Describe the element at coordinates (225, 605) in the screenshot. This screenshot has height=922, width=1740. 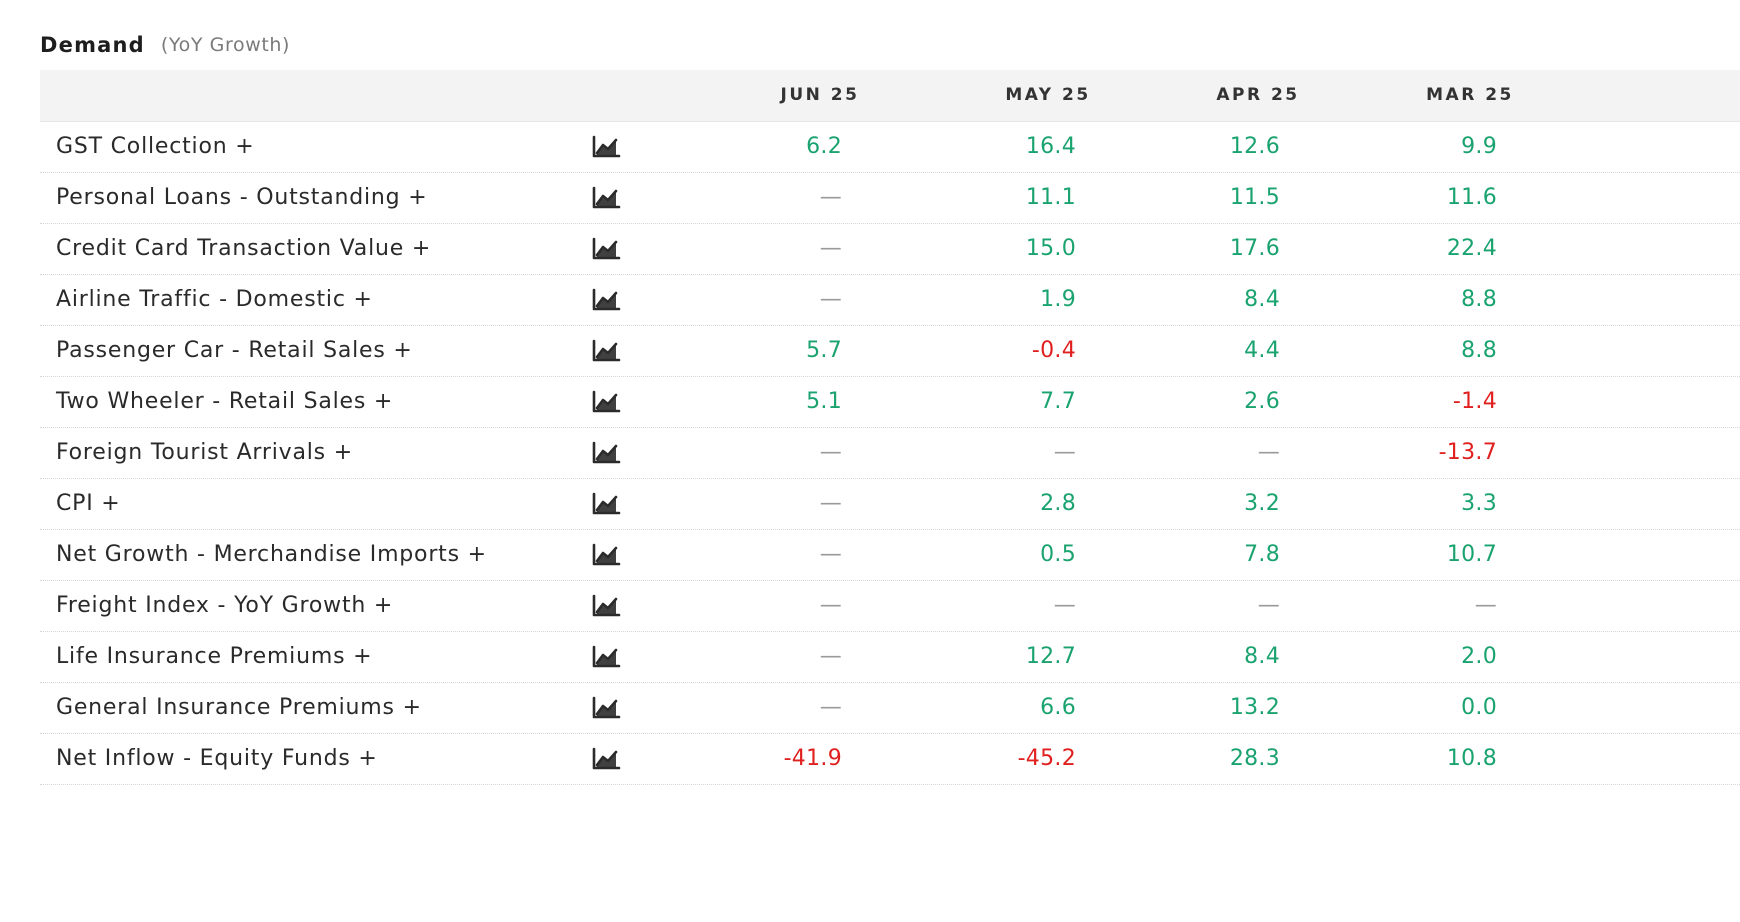
I see `row-label: Freight Index - YoY Growth +` at that location.